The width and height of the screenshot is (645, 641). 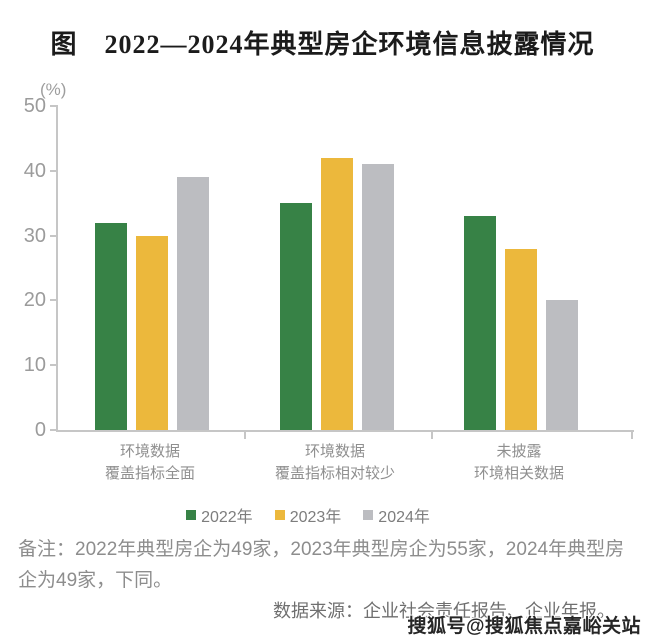 I want to click on x-axis-category-label-line: 覆盖指标相对较少, so click(x=334, y=473).